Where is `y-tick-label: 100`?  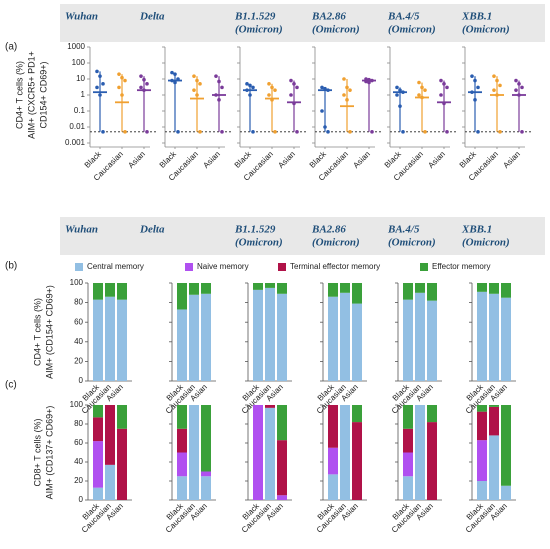 y-tick-label: 100 is located at coordinates (77, 282).